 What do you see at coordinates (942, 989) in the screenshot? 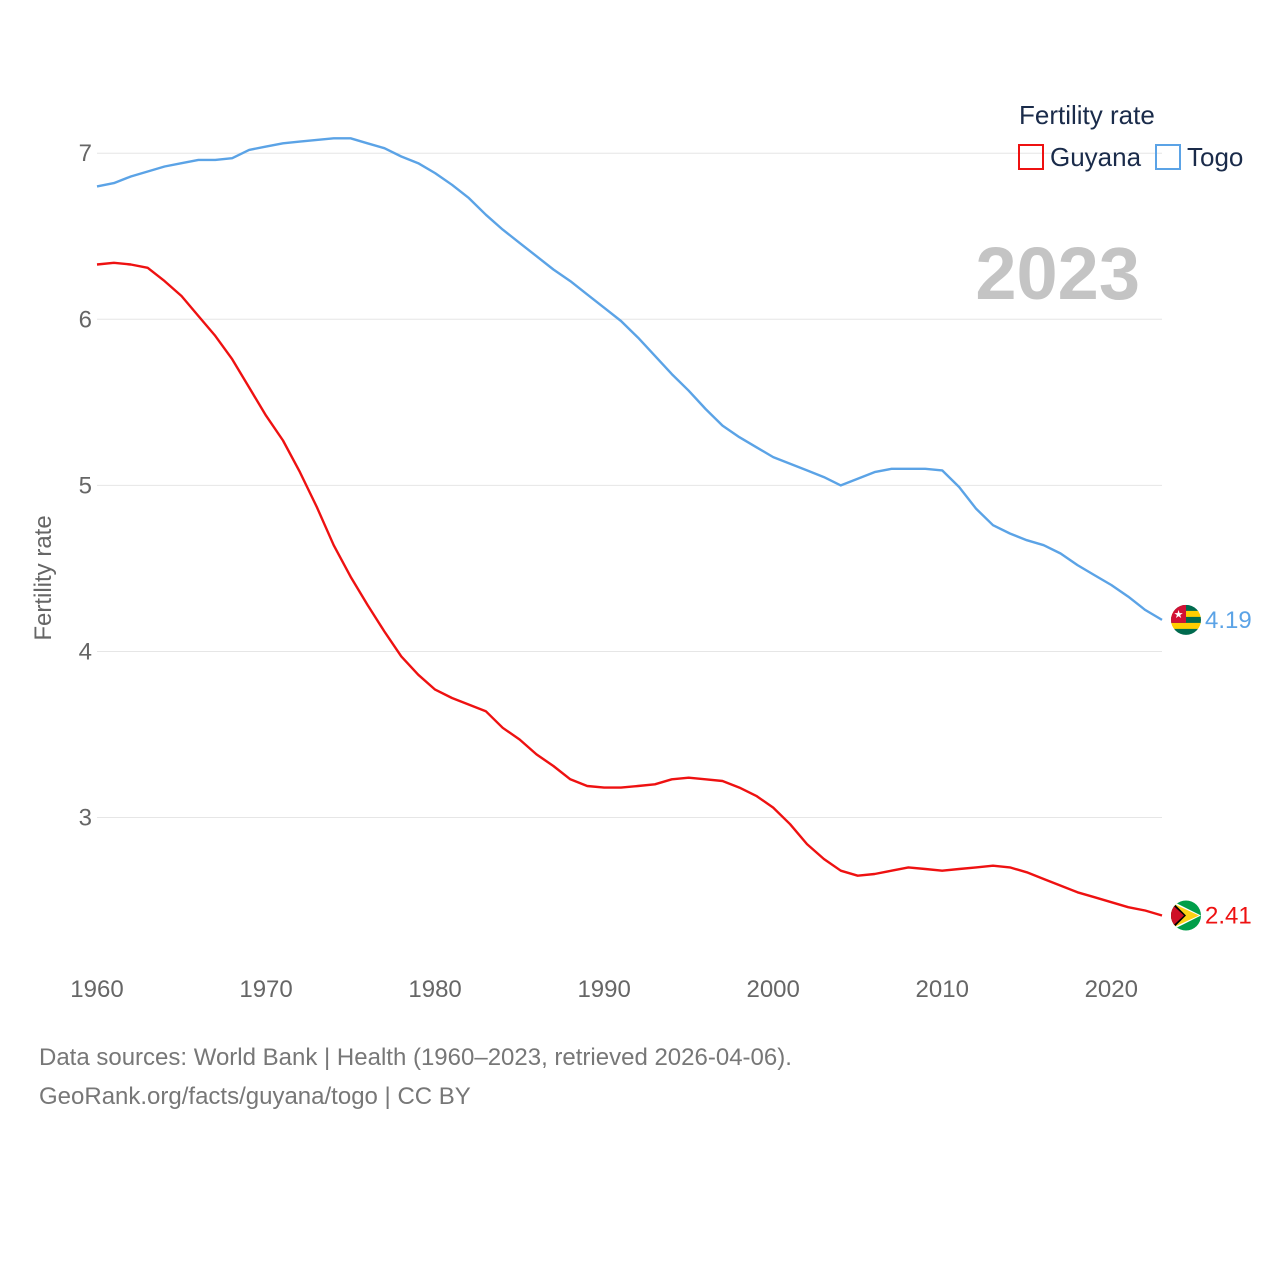
I see `x-tick-label: 2010` at bounding box center [942, 989].